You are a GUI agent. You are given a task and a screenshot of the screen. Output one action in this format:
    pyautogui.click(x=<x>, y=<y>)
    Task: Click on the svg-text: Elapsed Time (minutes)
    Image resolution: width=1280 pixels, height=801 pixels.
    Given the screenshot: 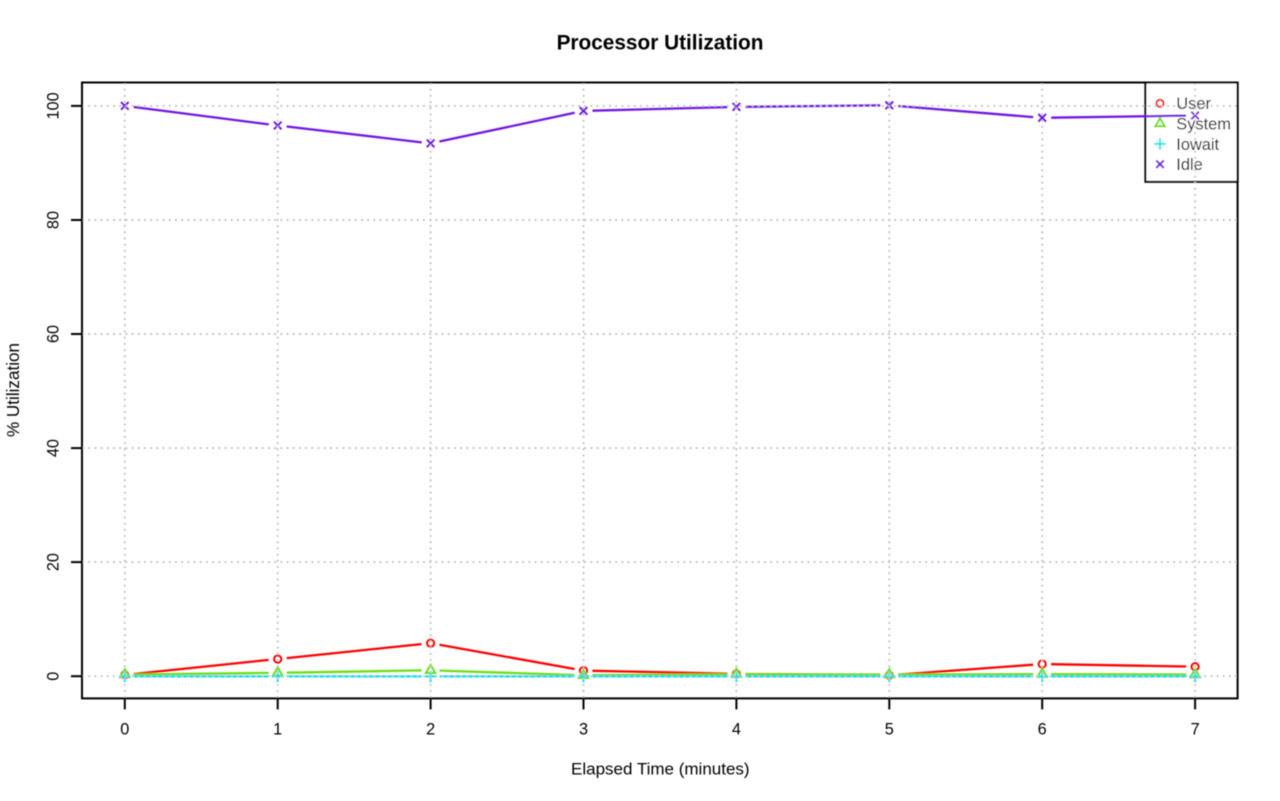 What is the action you would take?
    pyautogui.click(x=660, y=768)
    